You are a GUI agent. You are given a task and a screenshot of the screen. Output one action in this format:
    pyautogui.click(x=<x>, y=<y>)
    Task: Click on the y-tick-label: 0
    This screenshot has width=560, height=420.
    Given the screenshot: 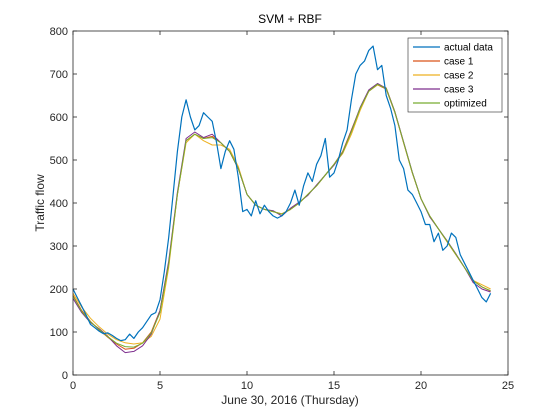 What is the action you would take?
    pyautogui.click(x=65, y=376)
    